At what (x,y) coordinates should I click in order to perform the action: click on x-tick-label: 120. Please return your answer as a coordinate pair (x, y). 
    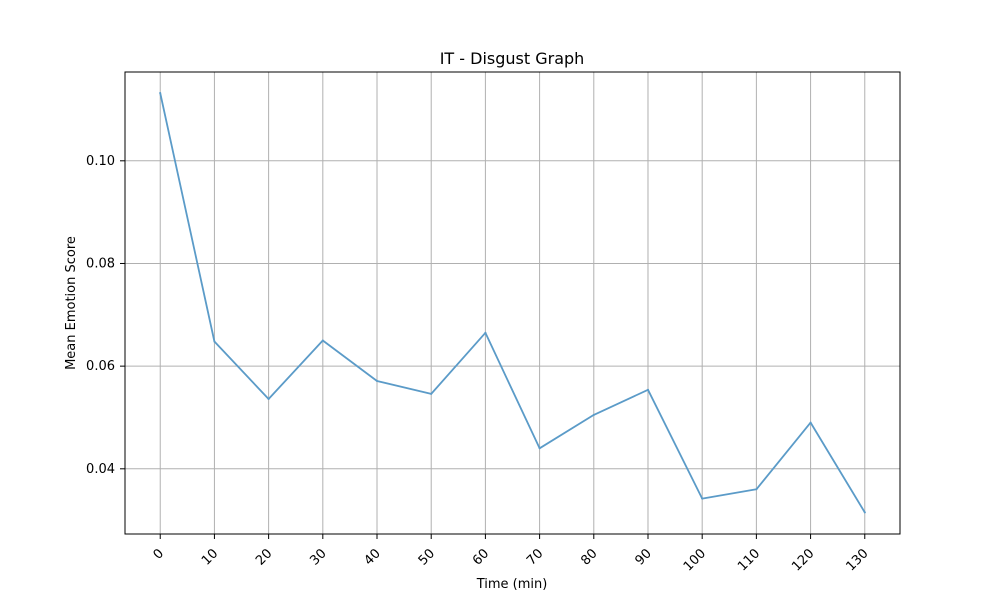
    Looking at the image, I should click on (803, 560).